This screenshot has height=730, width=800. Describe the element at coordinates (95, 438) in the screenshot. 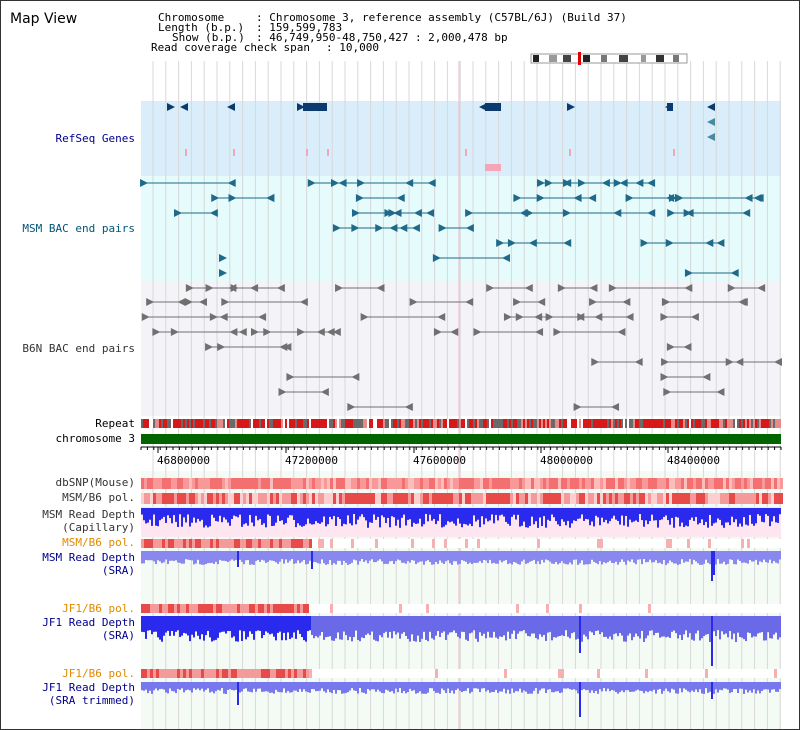

I see `track-label-chromosome: chromosome 3` at that location.